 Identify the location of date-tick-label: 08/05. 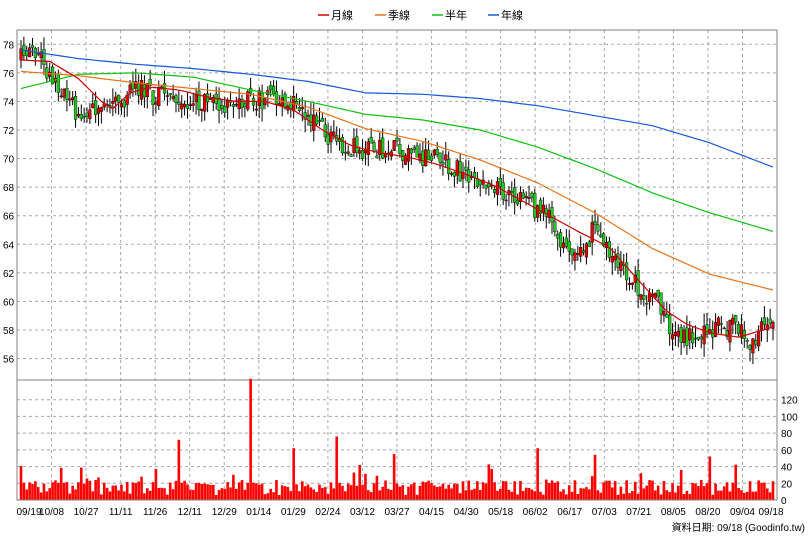
(673, 512).